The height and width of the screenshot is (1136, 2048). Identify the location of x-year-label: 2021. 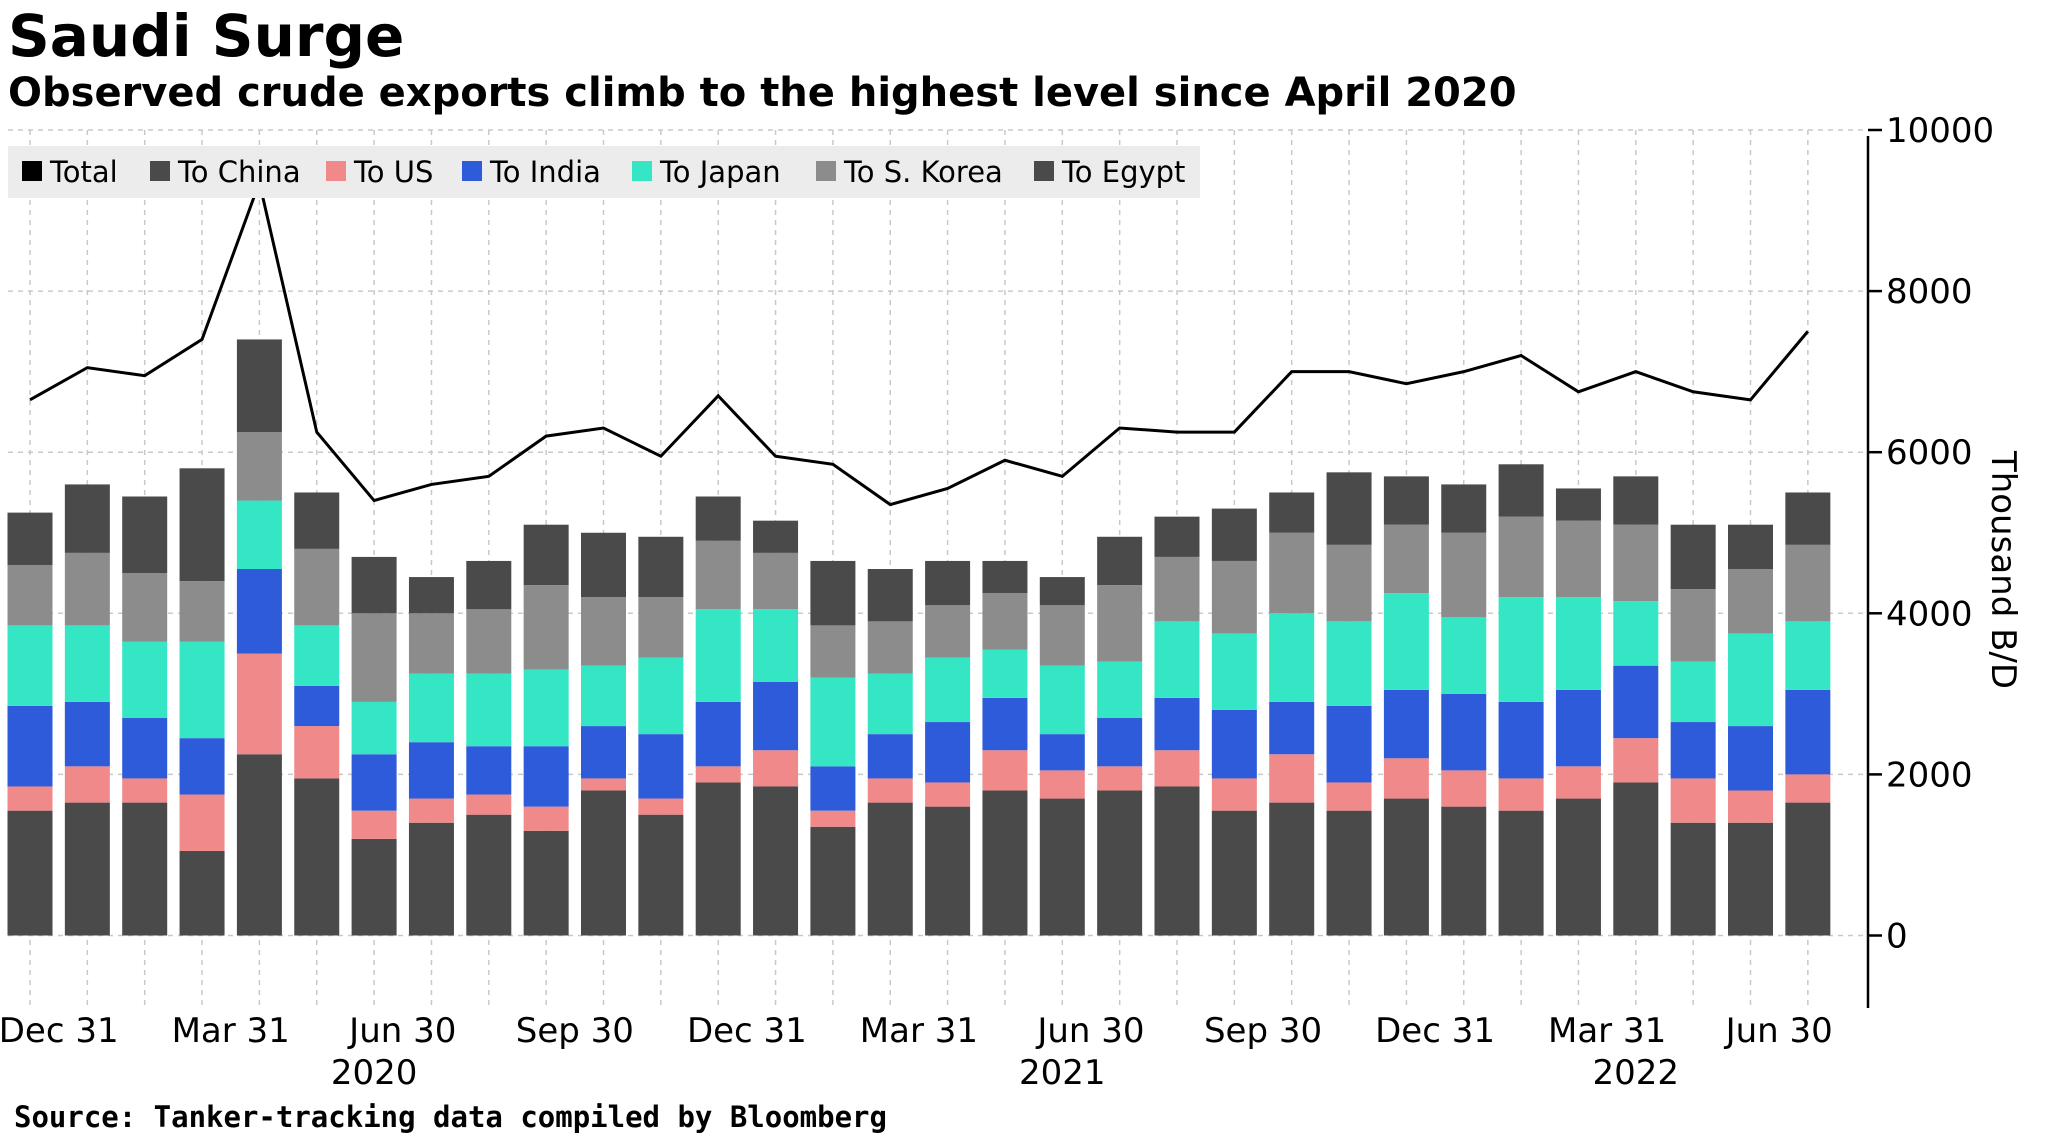
(1062, 1071).